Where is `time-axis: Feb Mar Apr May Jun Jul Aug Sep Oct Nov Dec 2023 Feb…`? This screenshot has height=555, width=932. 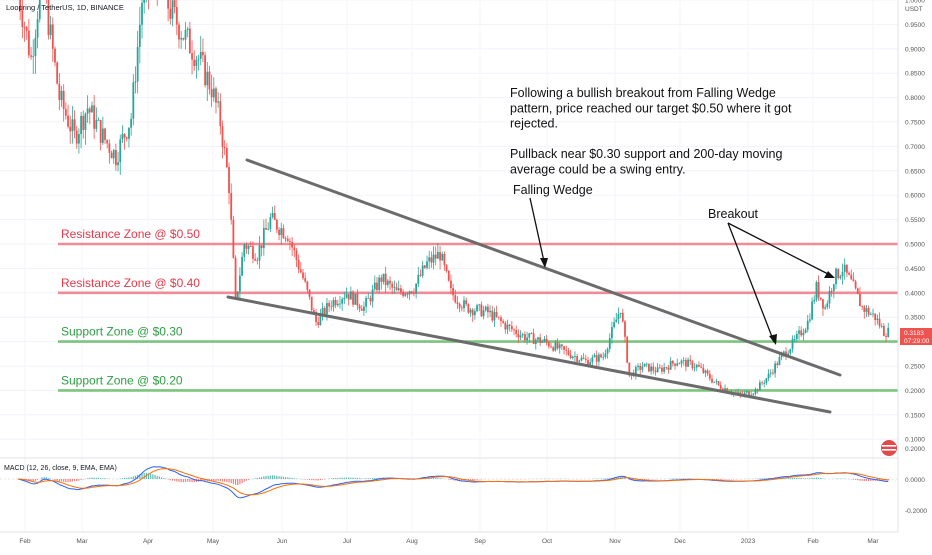
time-axis: Feb Mar Apr May Jun Jul Aug Sep Oct Nov Dec 2023 Feb… is located at coordinates (449, 541).